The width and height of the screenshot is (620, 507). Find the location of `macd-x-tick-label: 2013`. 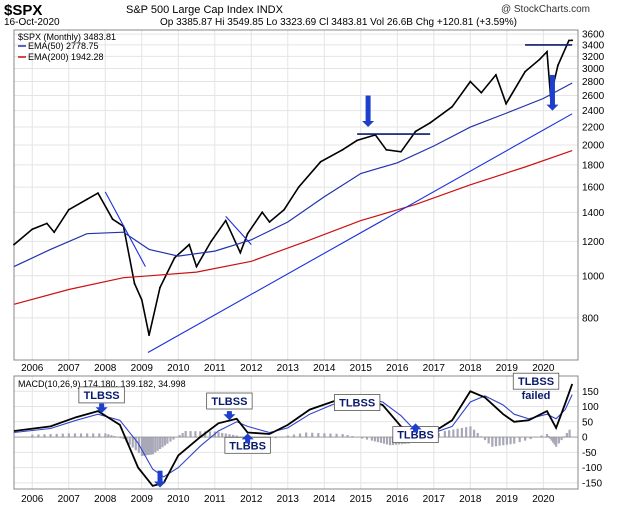

macd-x-tick-label: 2013 is located at coordinates (288, 499).